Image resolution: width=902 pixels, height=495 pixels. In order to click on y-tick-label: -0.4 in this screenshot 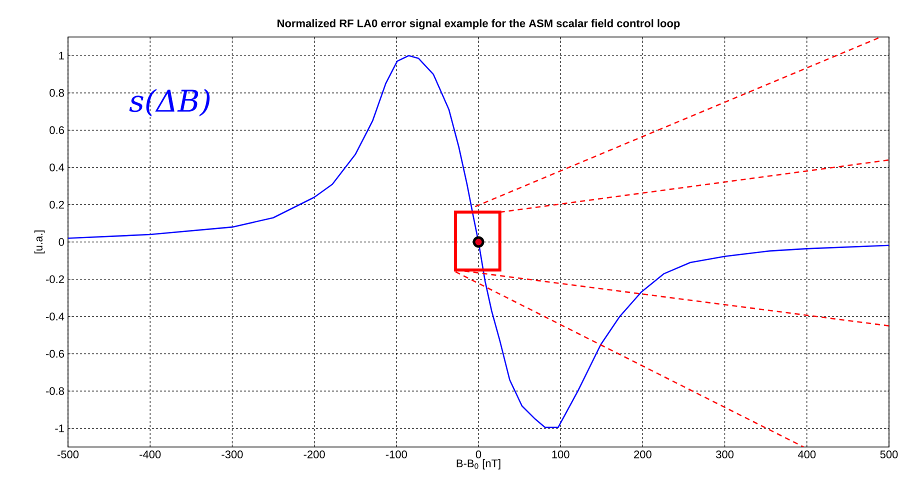, I will do `click(55, 316)`.